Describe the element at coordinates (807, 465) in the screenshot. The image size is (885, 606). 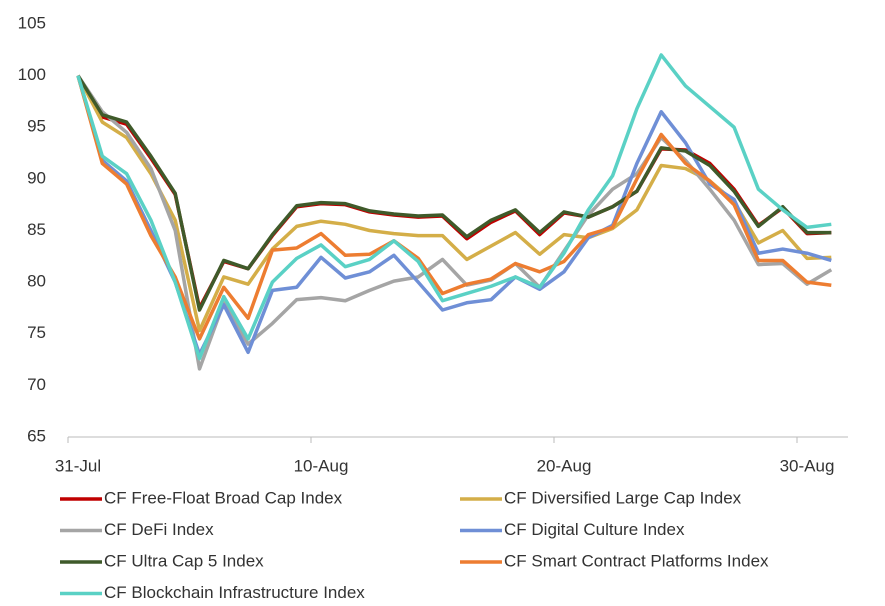
I see `x-tick-label: 30-Aug` at that location.